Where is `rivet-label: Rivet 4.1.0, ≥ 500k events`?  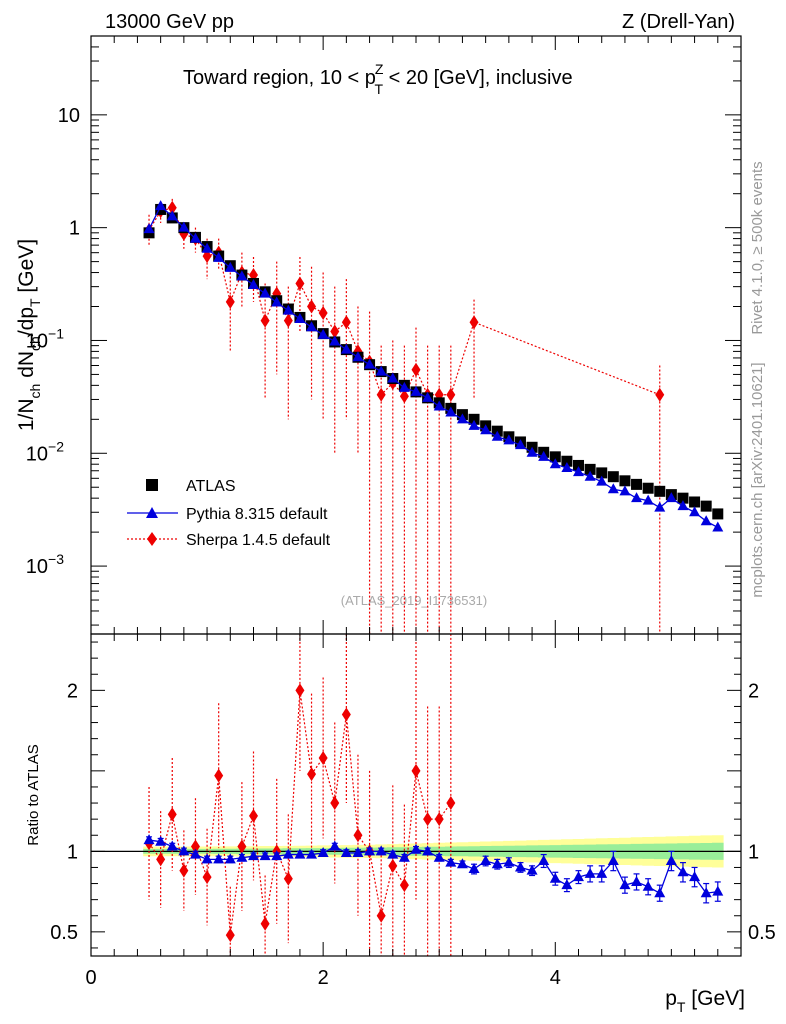 rivet-label: Rivet 4.1.0, ≥ 500k events is located at coordinates (757, 247).